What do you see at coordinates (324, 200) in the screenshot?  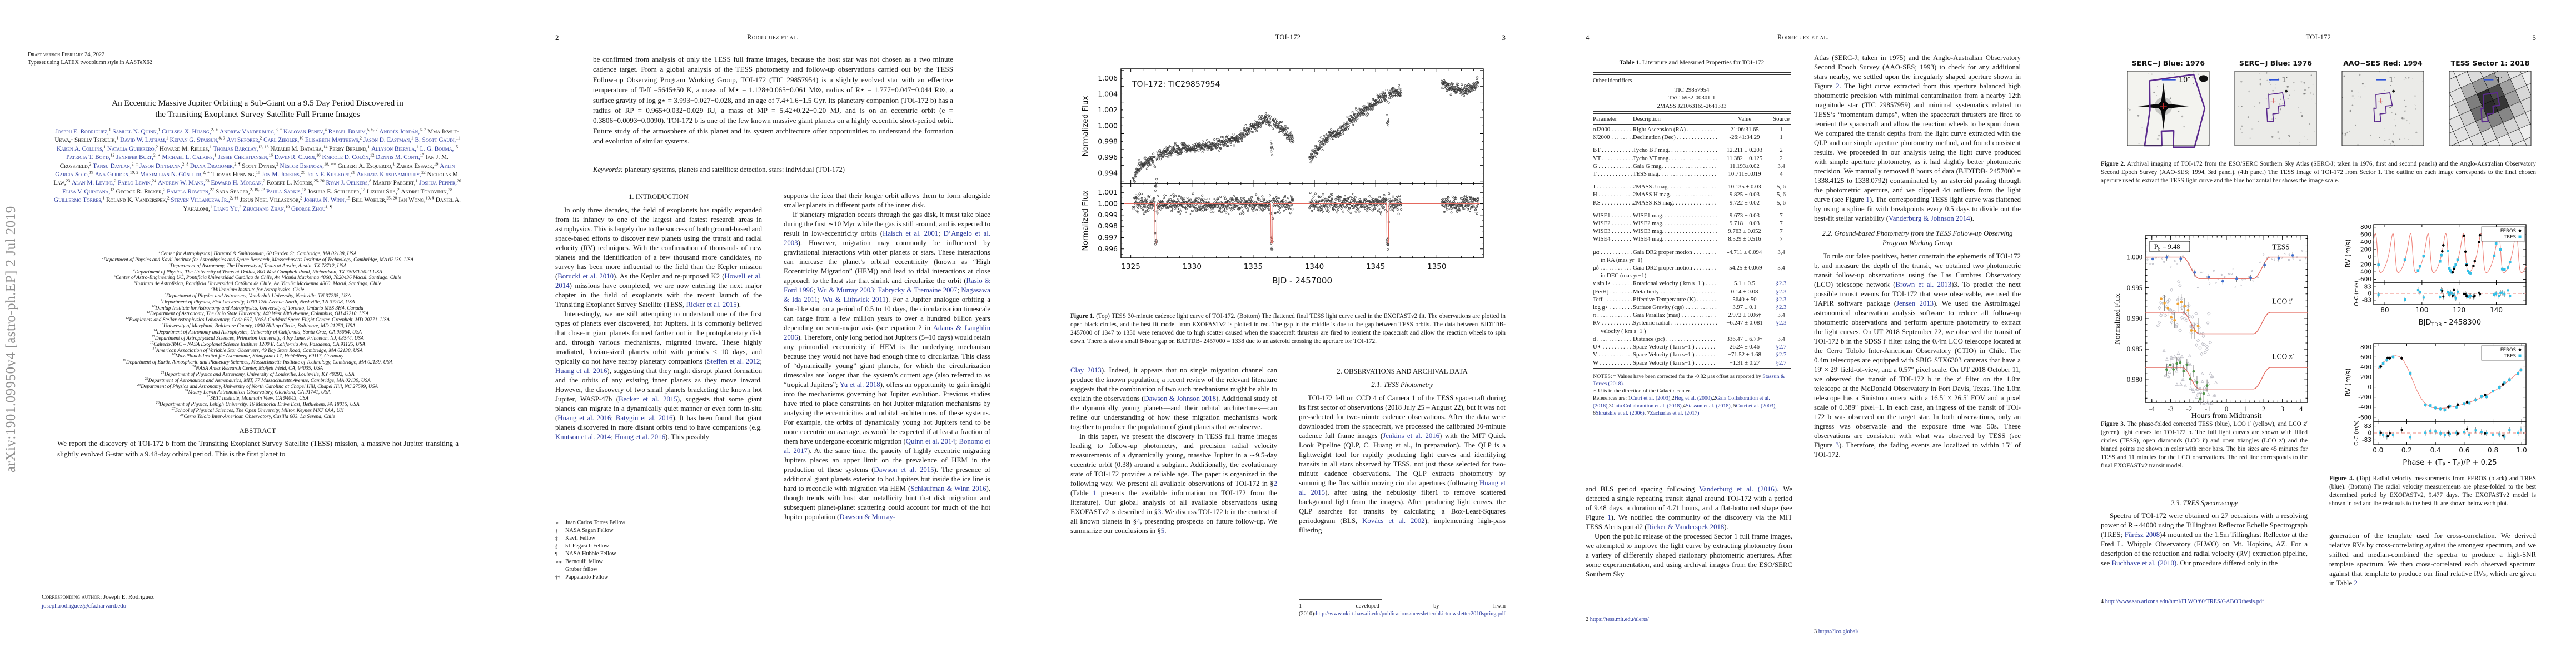 I see `author: Joshua N. Winn,` at bounding box center [324, 200].